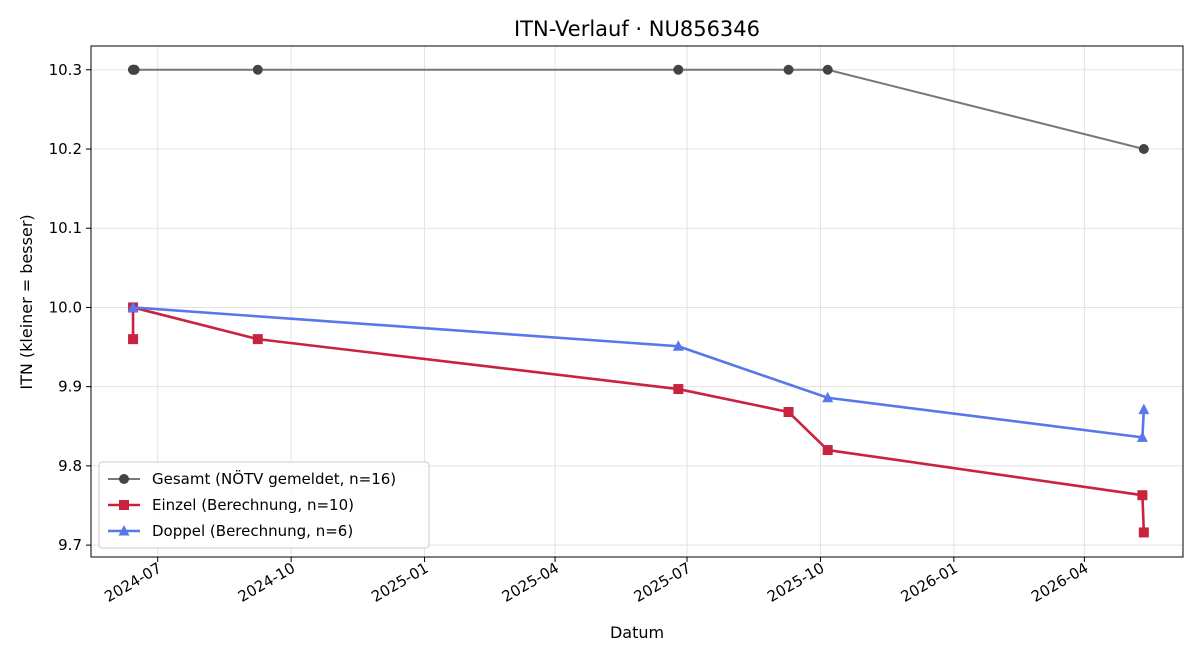 This screenshot has width=1200, height=660. I want to click on legend-entry-label: Doppel (Berechnung, n=6), so click(252, 531).